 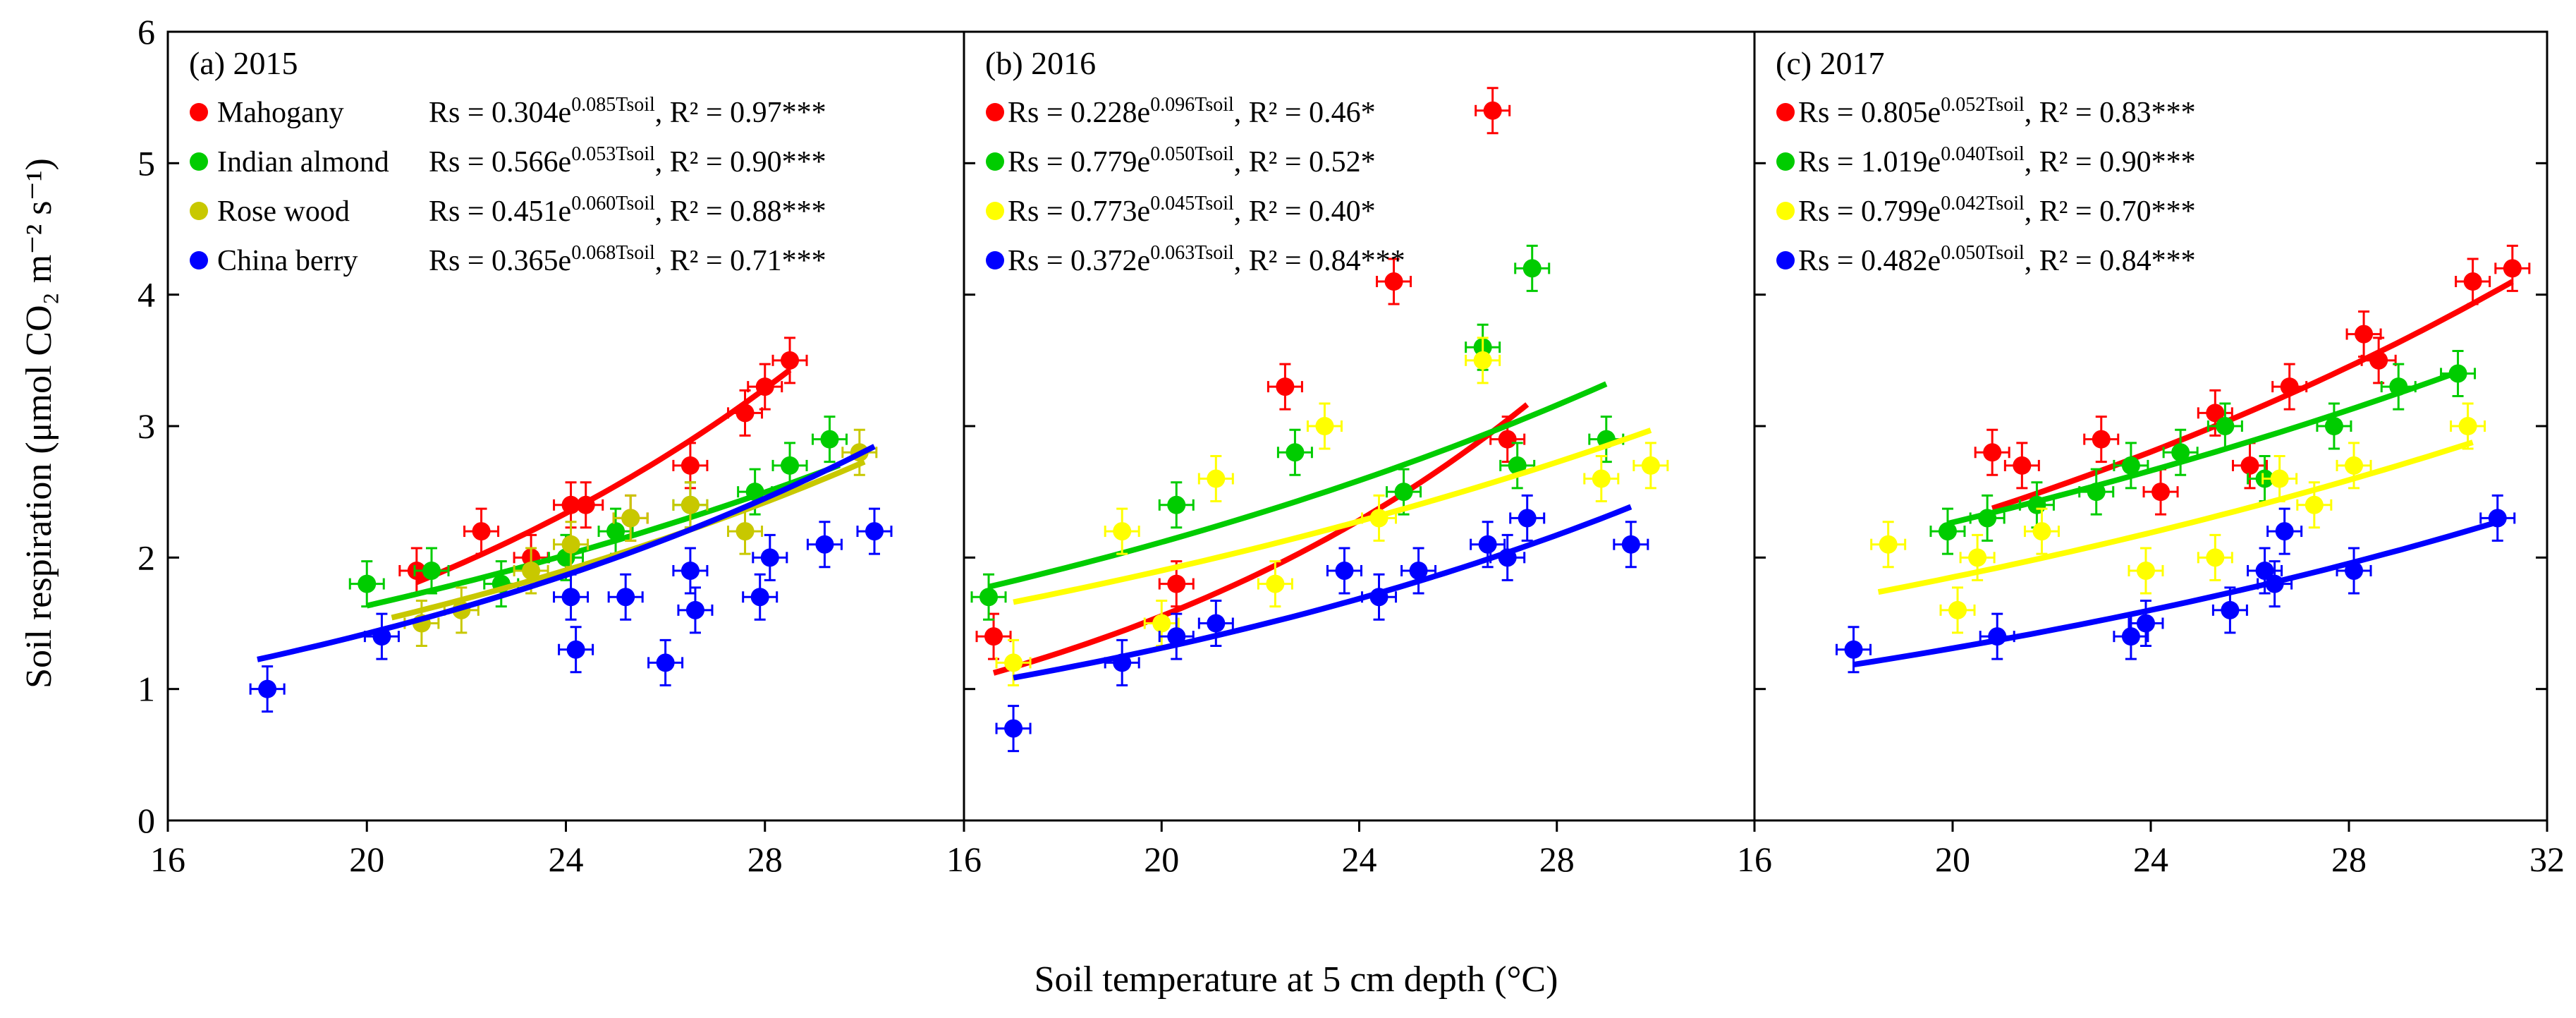 What do you see at coordinates (284, 211) in the screenshot?
I see `legend-label: Rose wood` at bounding box center [284, 211].